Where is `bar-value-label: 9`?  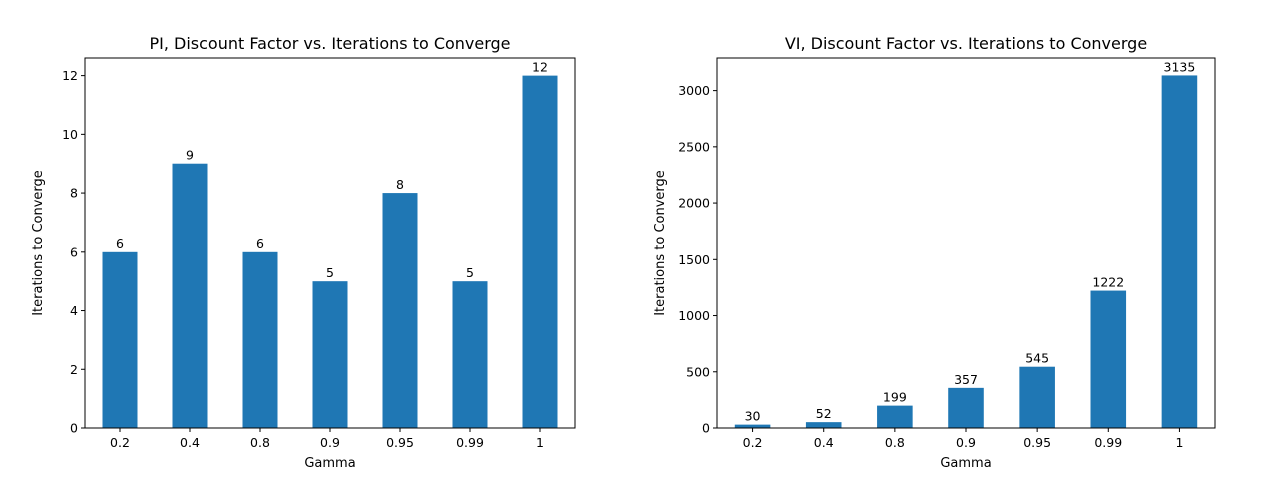 bar-value-label: 9 is located at coordinates (190, 155).